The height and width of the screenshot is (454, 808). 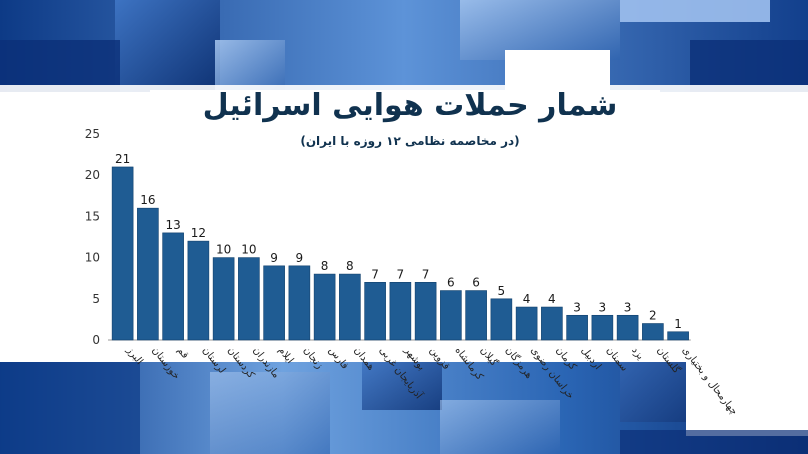 I want to click on category-label: سمنان, so click(x=617, y=359).